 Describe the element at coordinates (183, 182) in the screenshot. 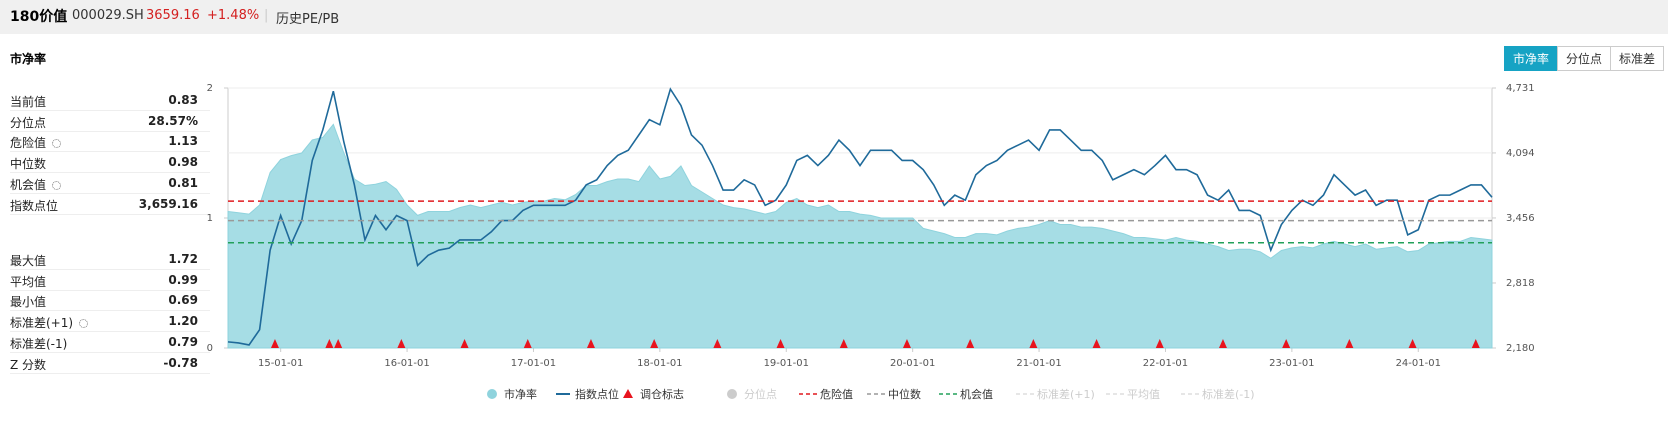

I see `stat-value: 0.81` at that location.